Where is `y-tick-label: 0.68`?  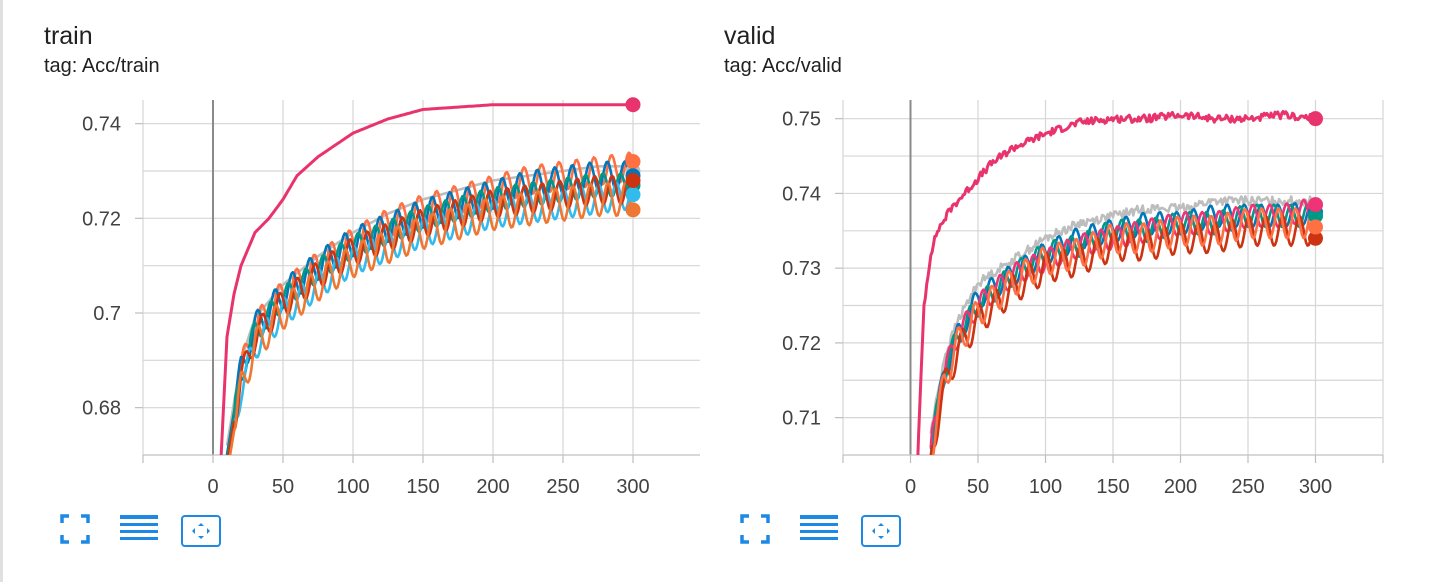 y-tick-label: 0.68 is located at coordinates (101, 409).